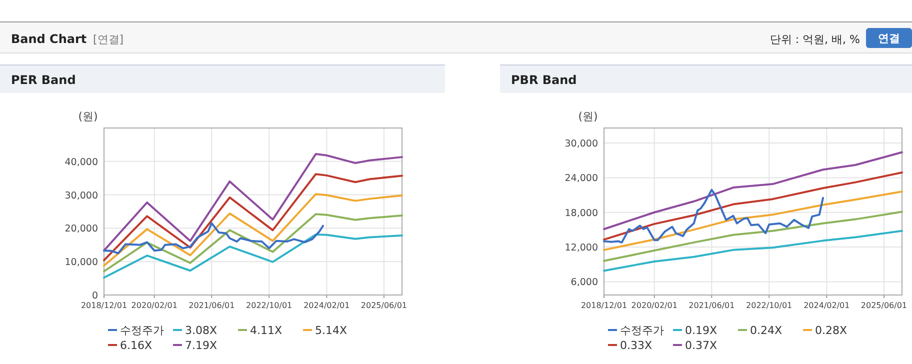 This screenshot has width=912, height=364. Describe the element at coordinates (581, 213) in the screenshot. I see `y-tick-label: 18,000` at that location.